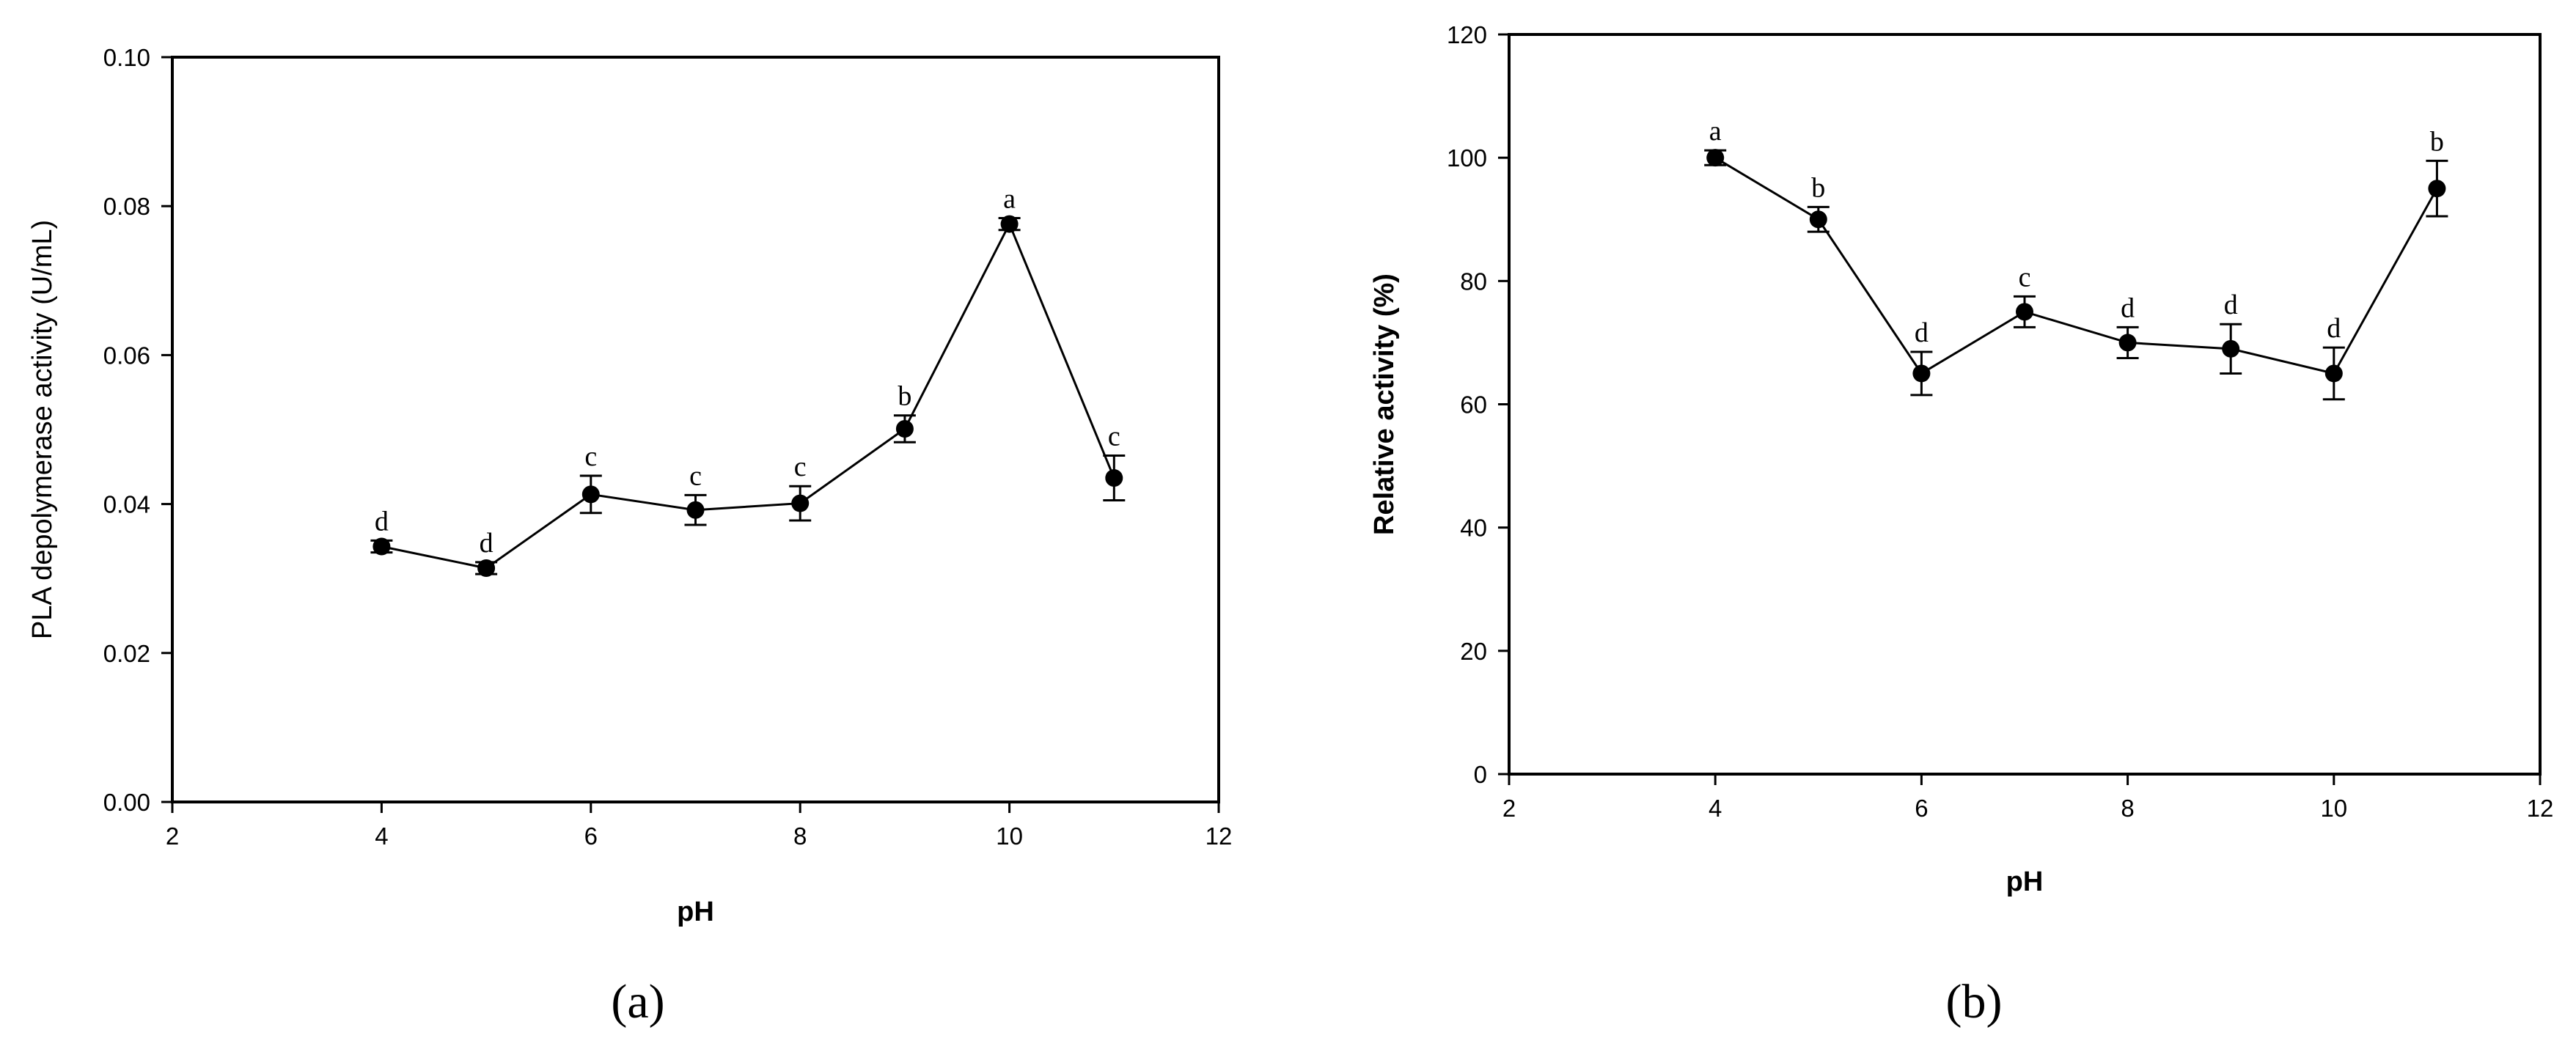 The height and width of the screenshot is (1060, 2576). Describe the element at coordinates (1474, 528) in the screenshot. I see `y-tick-label: 40` at that location.